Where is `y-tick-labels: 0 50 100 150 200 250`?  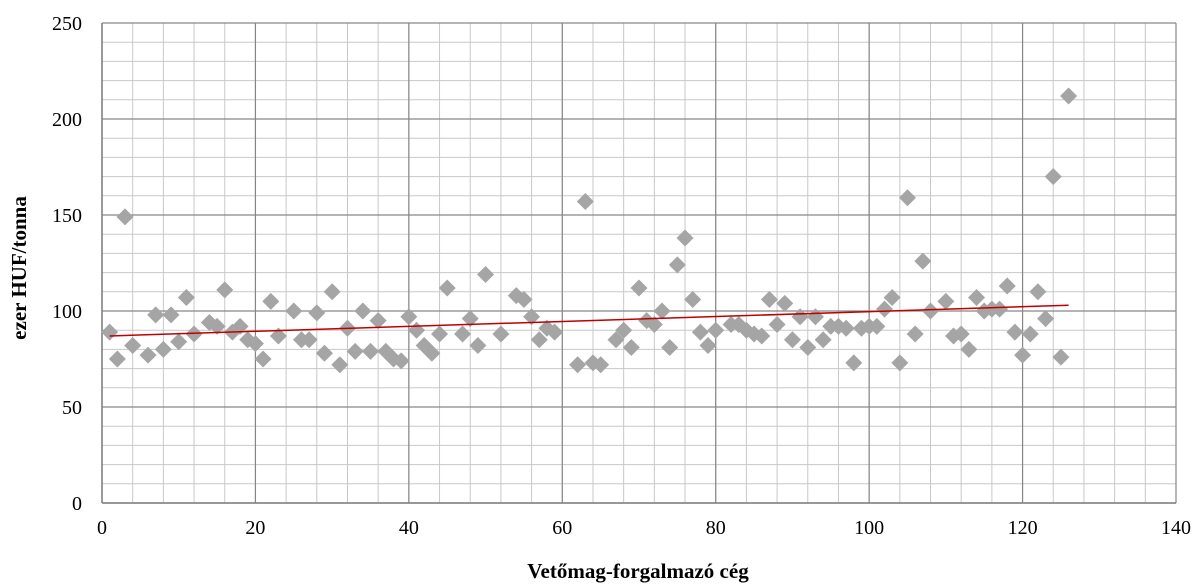 y-tick-labels: 0 50 100 150 200 250 is located at coordinates (67, 264).